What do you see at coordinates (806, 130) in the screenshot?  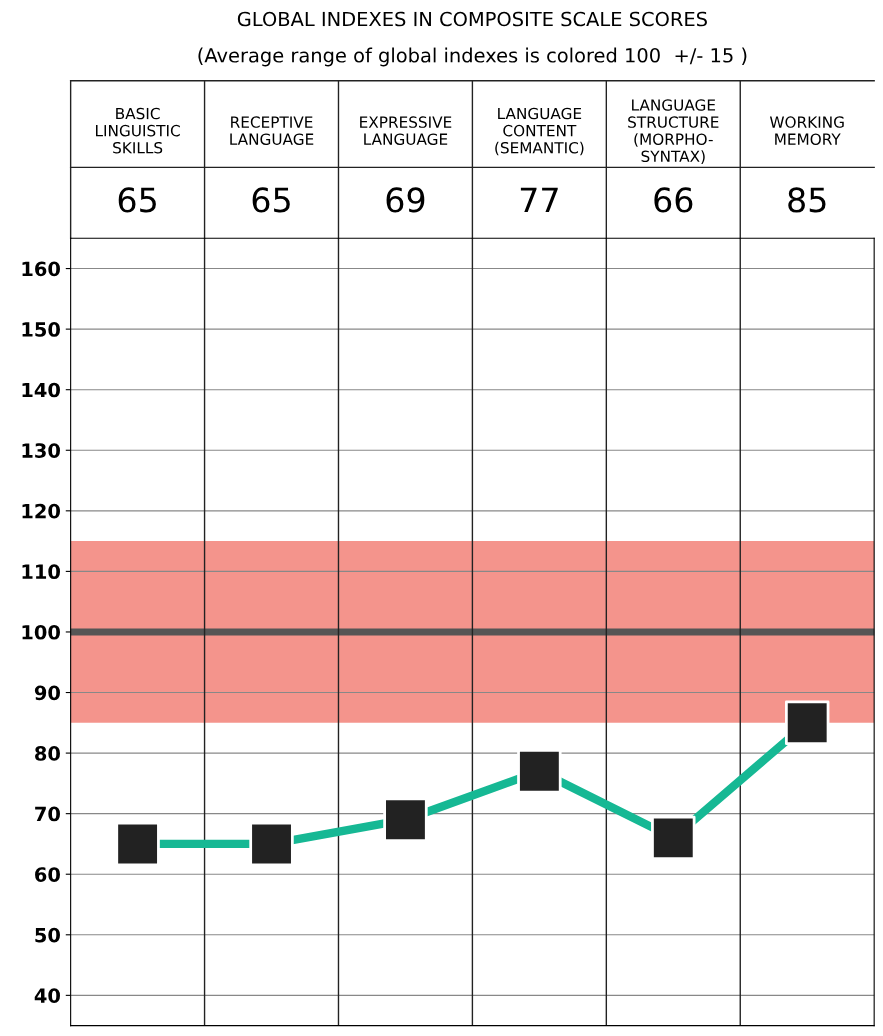 I see `x-tick-label: WORKING MEMORY` at bounding box center [806, 130].